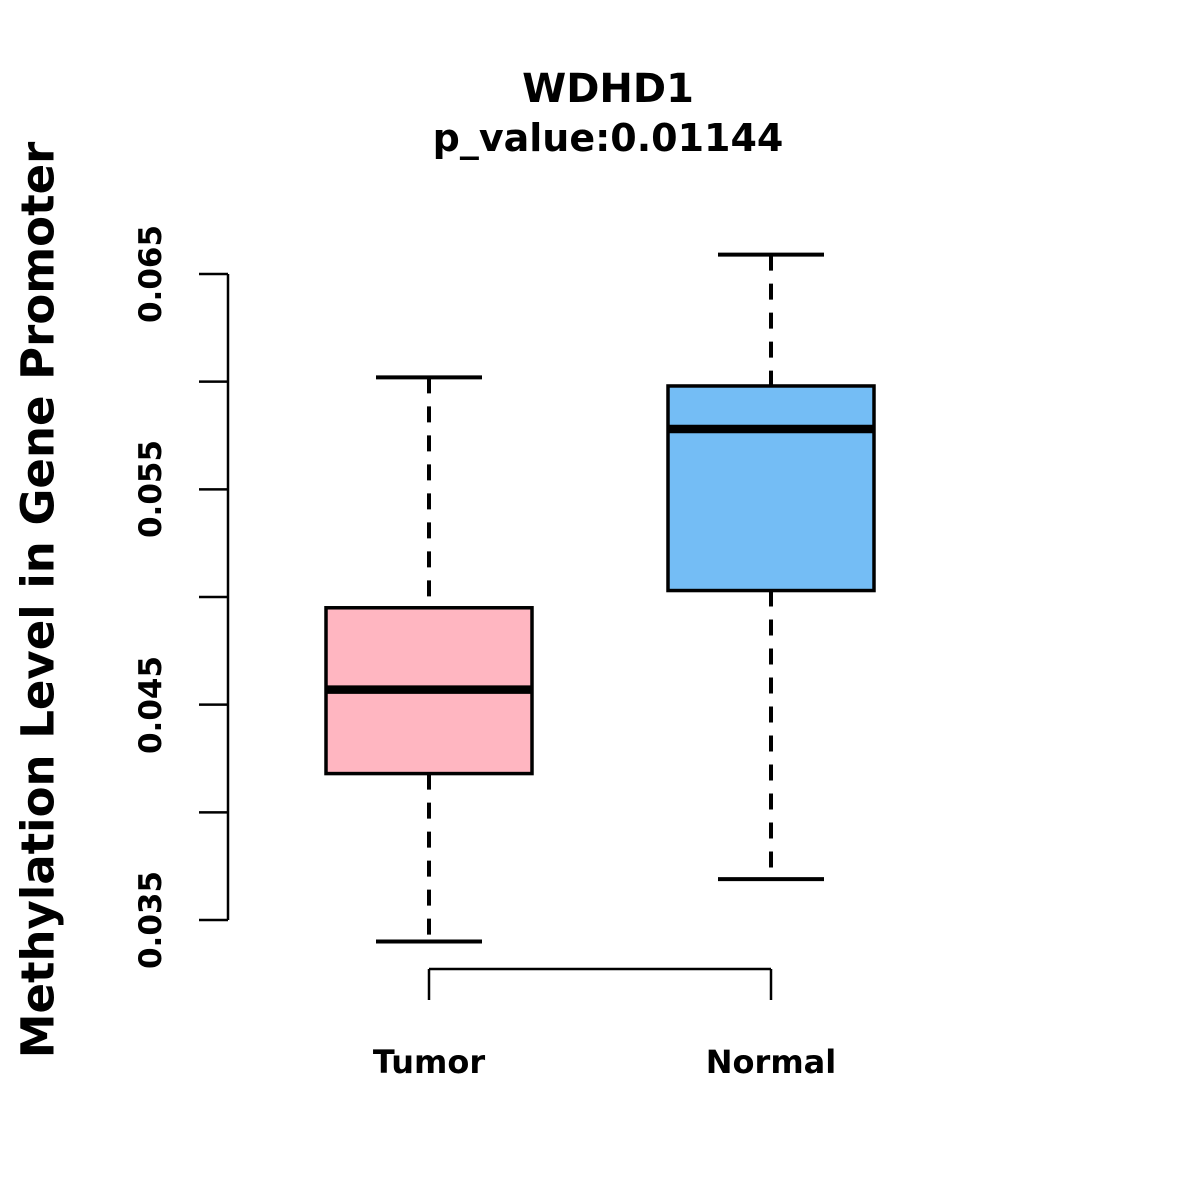 The width and height of the screenshot is (1200, 1200). What do you see at coordinates (151, 920) in the screenshot?
I see `y-tick-label-0.035: 0.035` at bounding box center [151, 920].